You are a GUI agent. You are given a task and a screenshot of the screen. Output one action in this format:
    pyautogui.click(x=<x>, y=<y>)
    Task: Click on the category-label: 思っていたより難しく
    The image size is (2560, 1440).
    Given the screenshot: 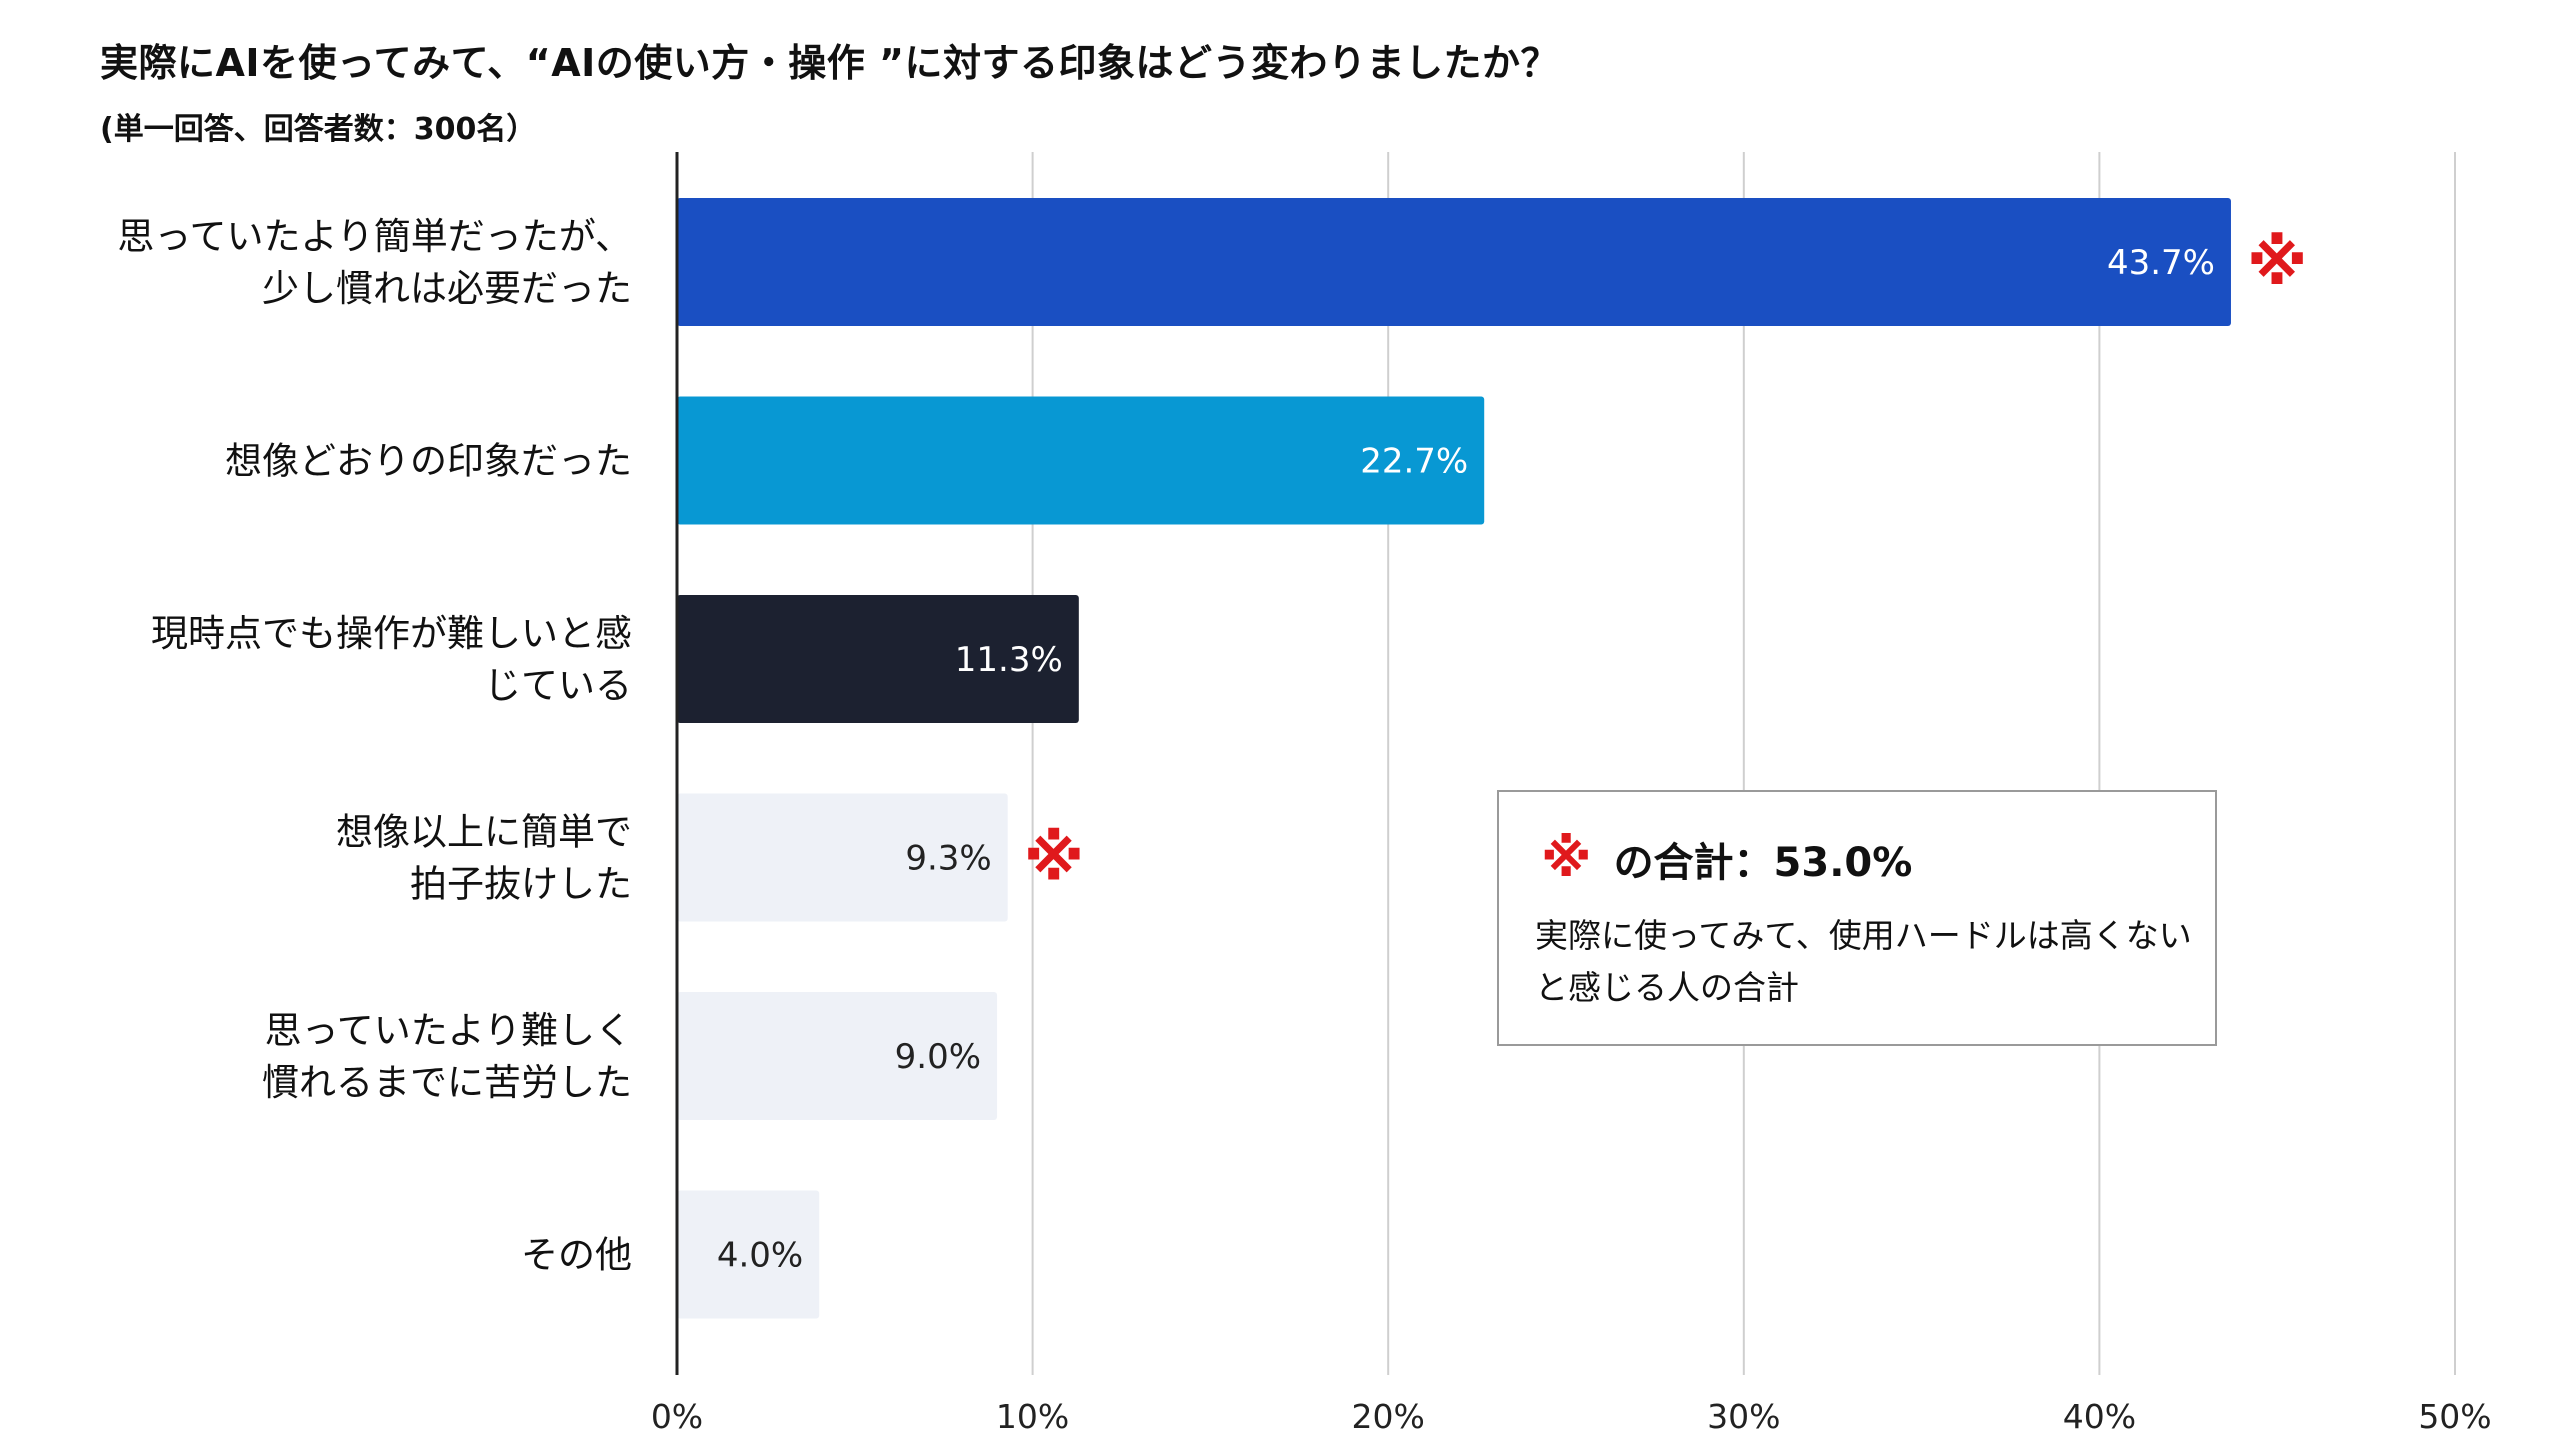 What is the action you would take?
    pyautogui.click(x=448, y=1030)
    